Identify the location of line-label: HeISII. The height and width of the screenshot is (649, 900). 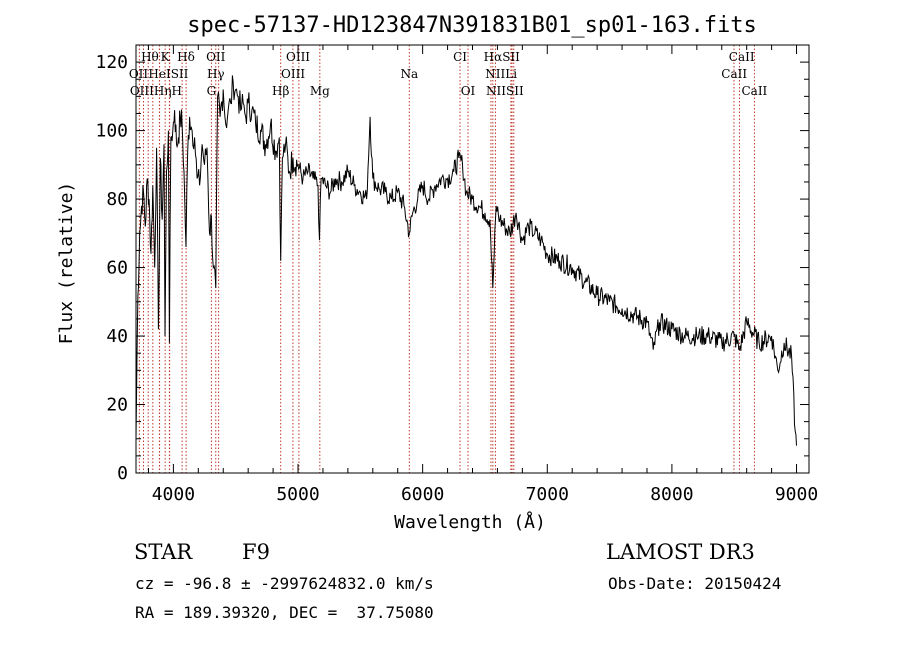
(168, 74).